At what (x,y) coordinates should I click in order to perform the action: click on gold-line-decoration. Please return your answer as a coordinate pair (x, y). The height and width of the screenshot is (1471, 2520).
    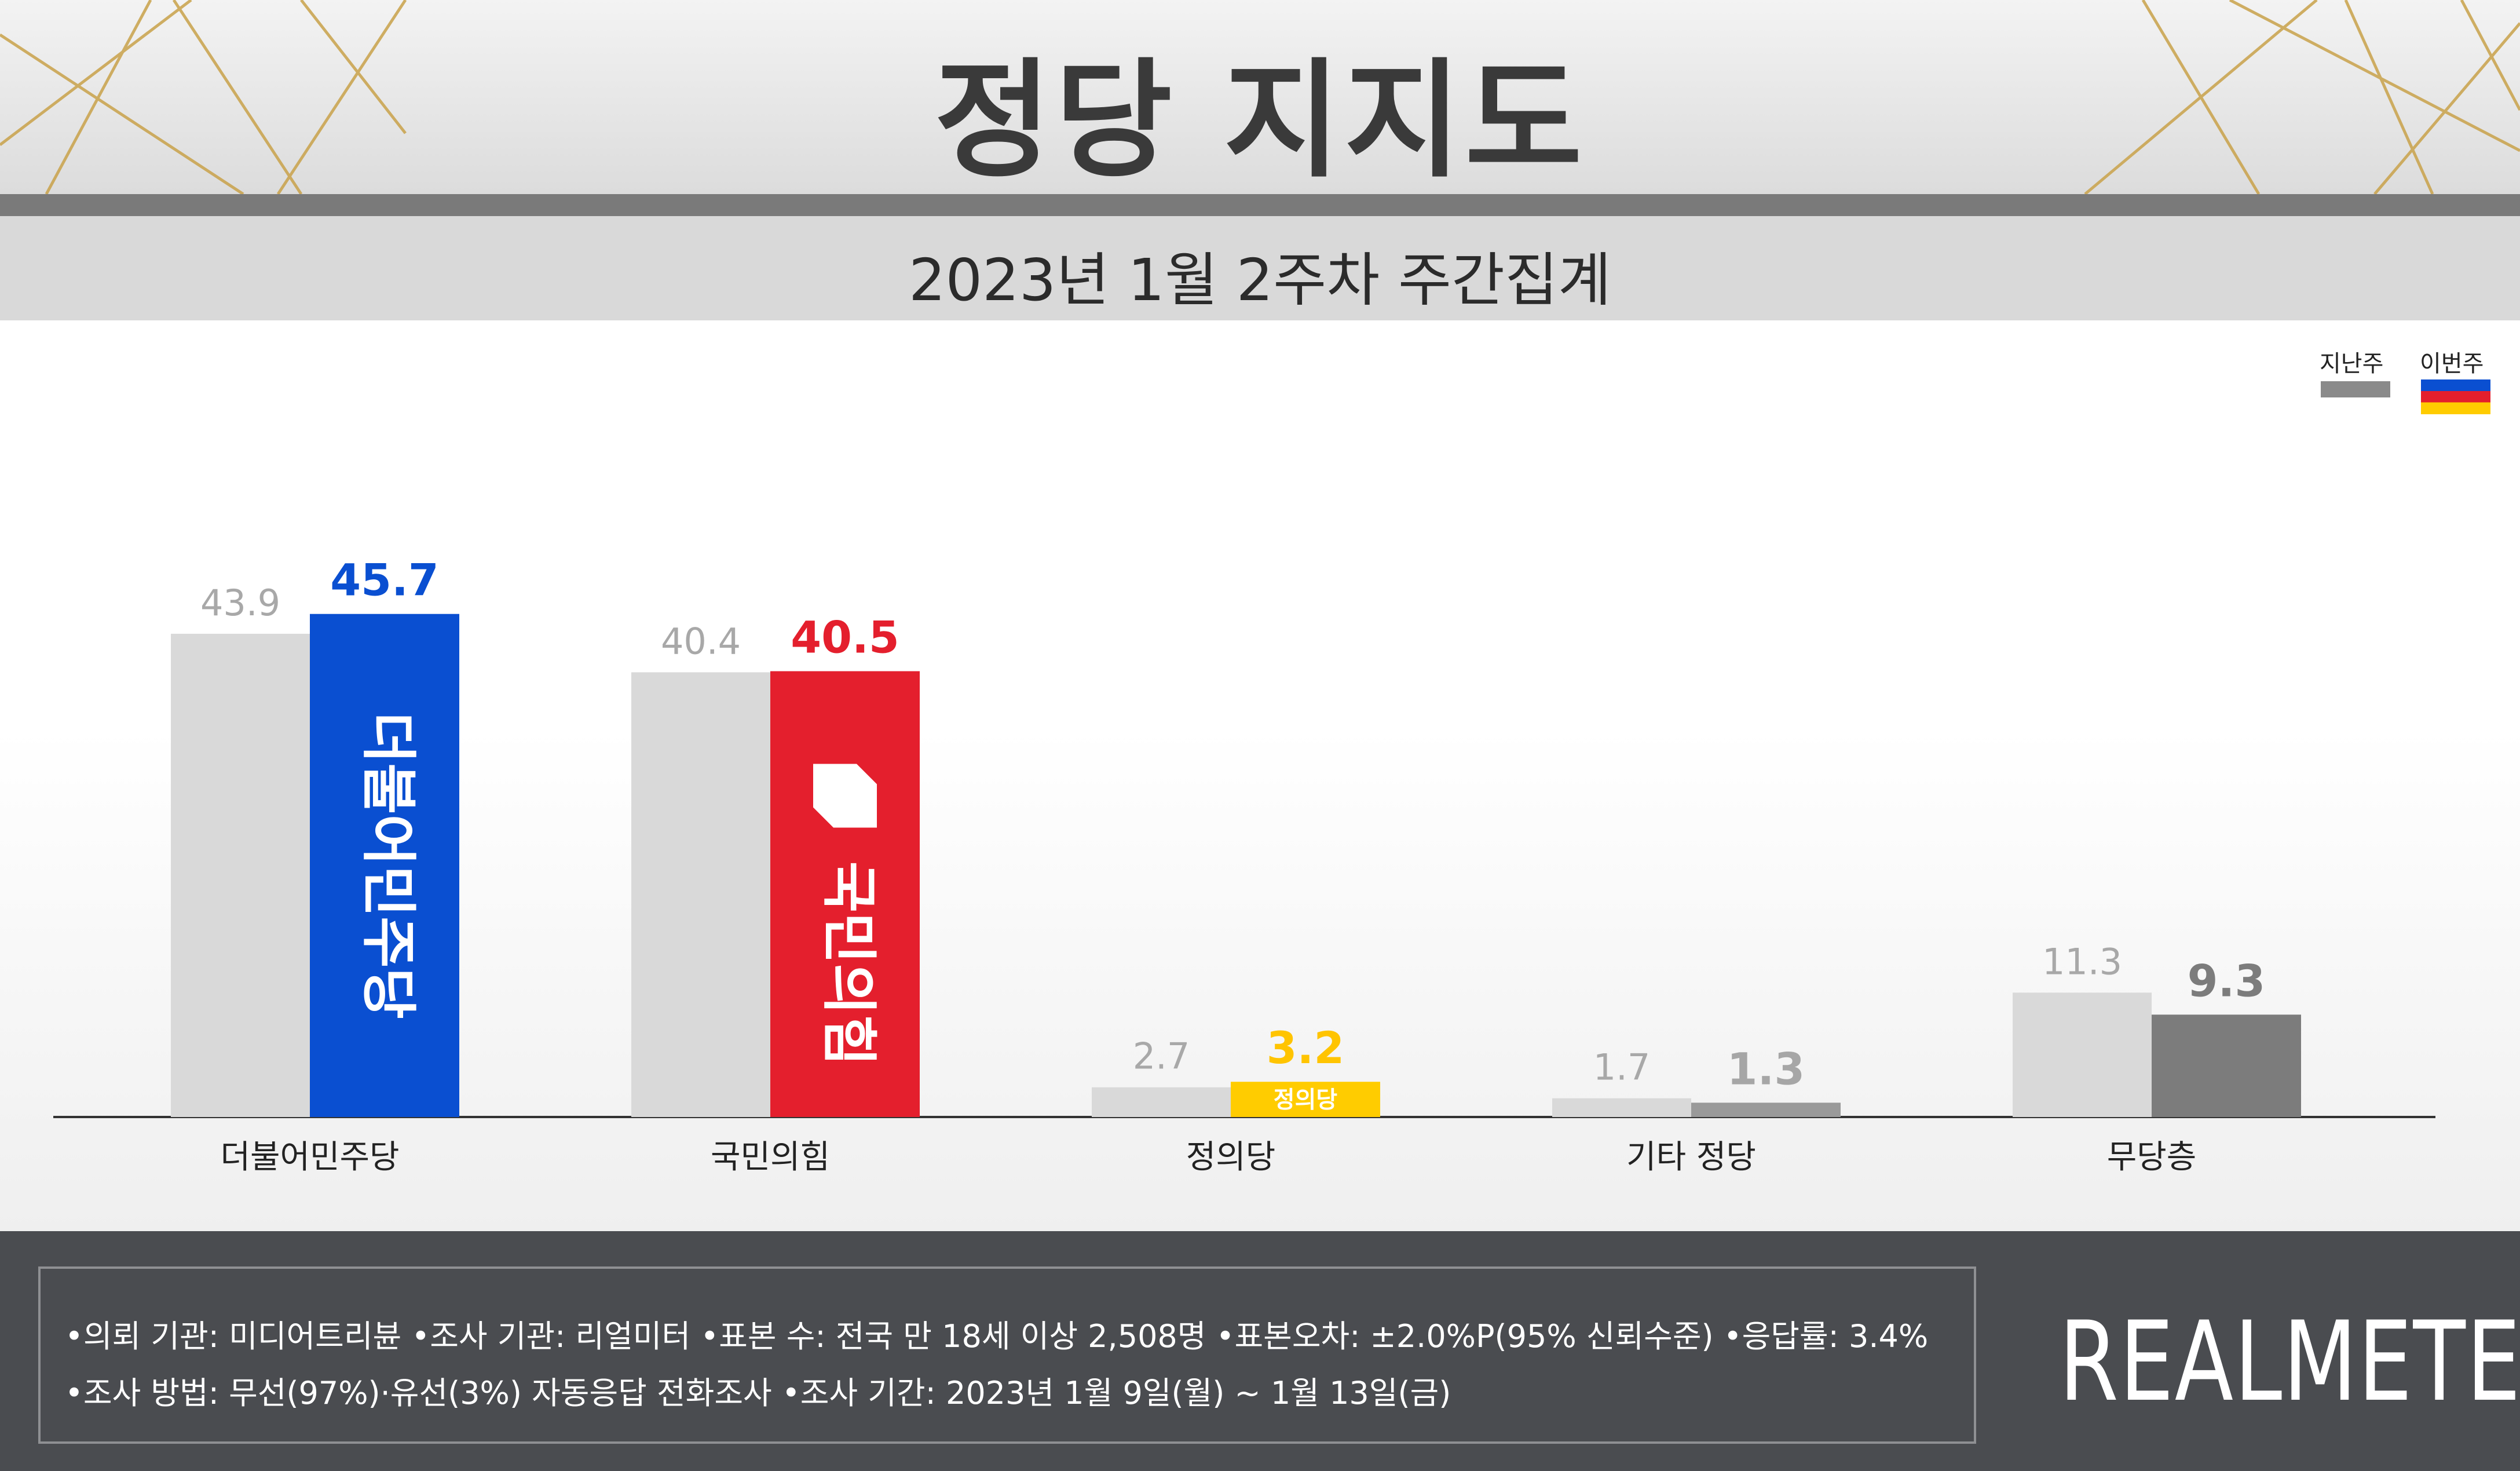
    Looking at the image, I should click on (1260, 97).